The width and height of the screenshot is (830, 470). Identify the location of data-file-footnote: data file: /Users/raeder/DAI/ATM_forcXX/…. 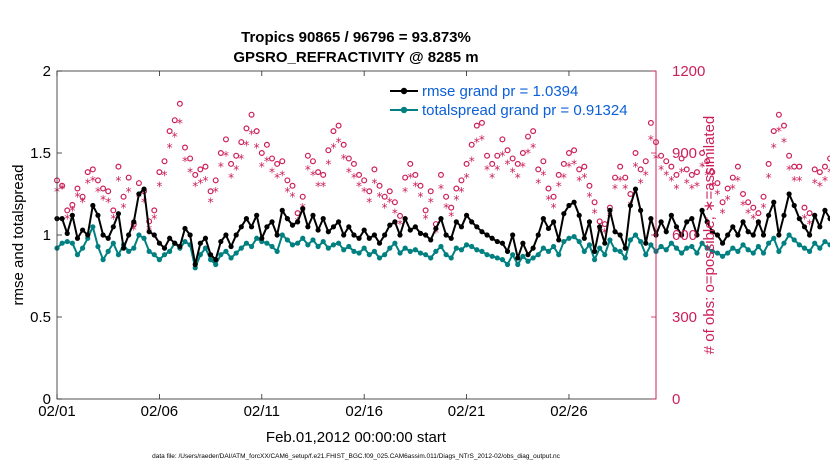
(356, 456).